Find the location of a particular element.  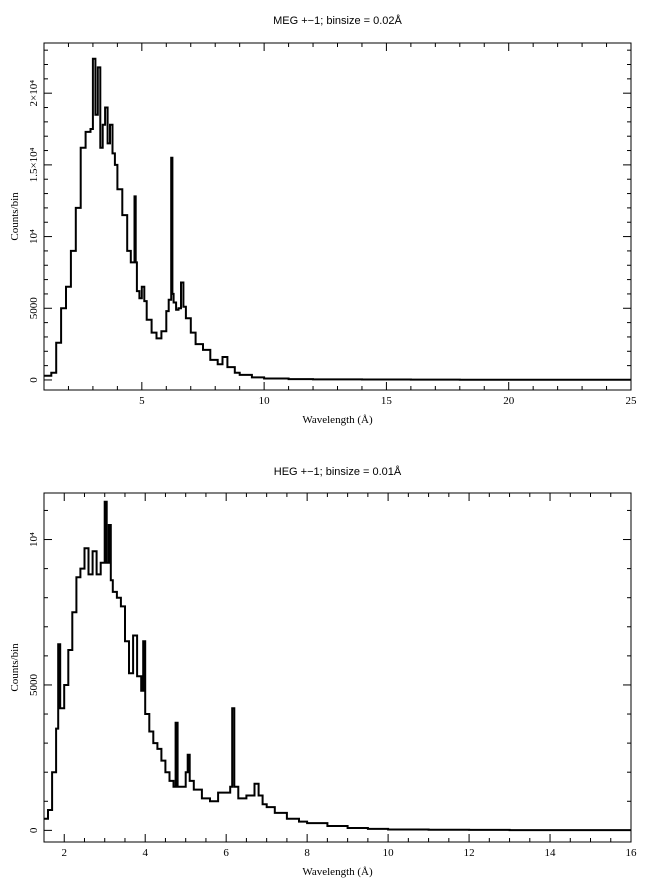

heg-chart-title: HEG +−1; binsize = 0.01Å is located at coordinates (338, 471).